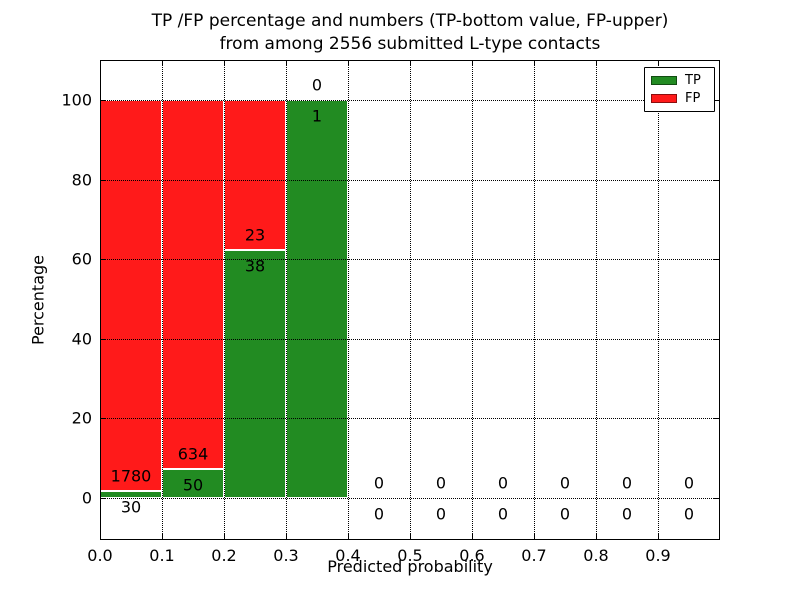 The height and width of the screenshot is (600, 800). Describe the element at coordinates (472, 536) in the screenshot. I see `x-tick-bottom-0.6` at that location.